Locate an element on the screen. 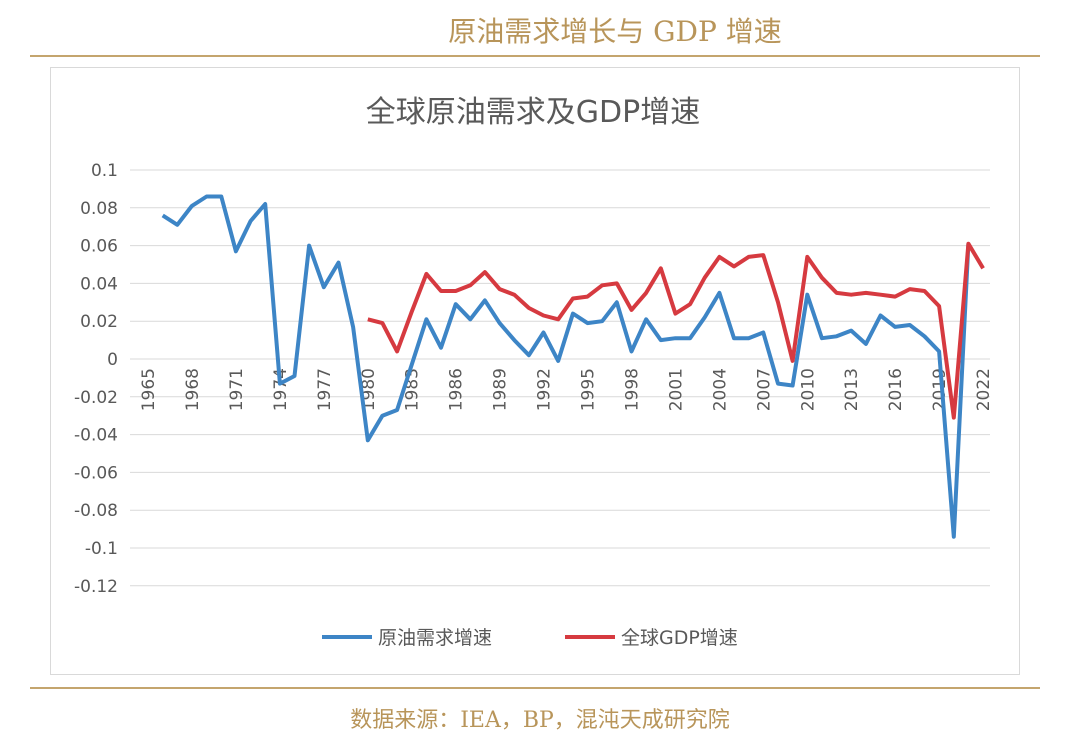 This screenshot has width=1080, height=740. x-tick-label: 2013 is located at coordinates (852, 389).